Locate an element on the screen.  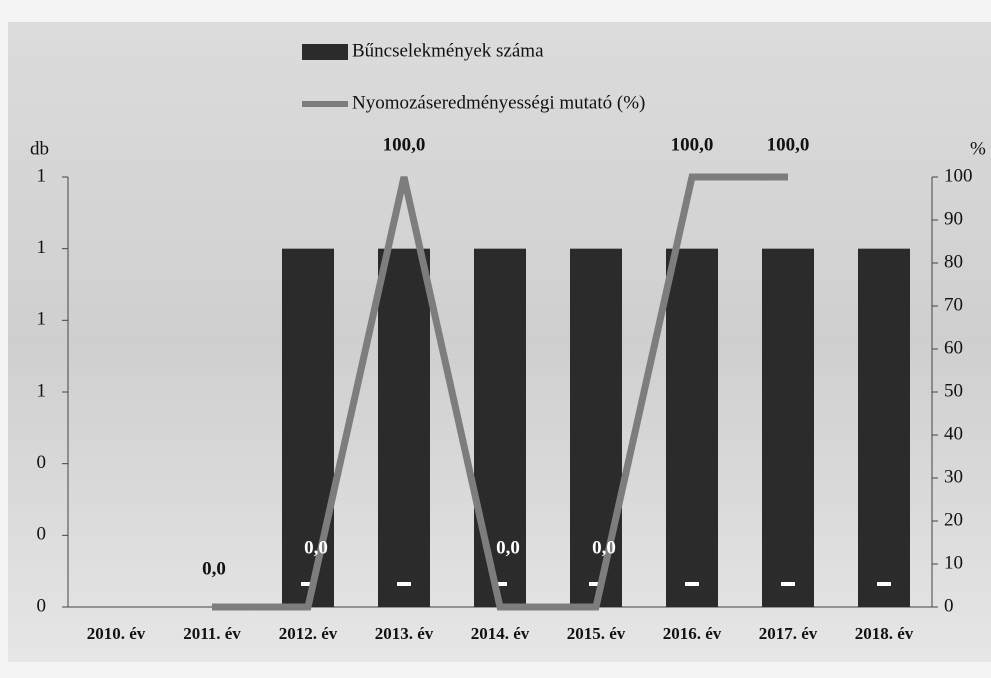
y2-tick-label: 20 is located at coordinates (953, 519).